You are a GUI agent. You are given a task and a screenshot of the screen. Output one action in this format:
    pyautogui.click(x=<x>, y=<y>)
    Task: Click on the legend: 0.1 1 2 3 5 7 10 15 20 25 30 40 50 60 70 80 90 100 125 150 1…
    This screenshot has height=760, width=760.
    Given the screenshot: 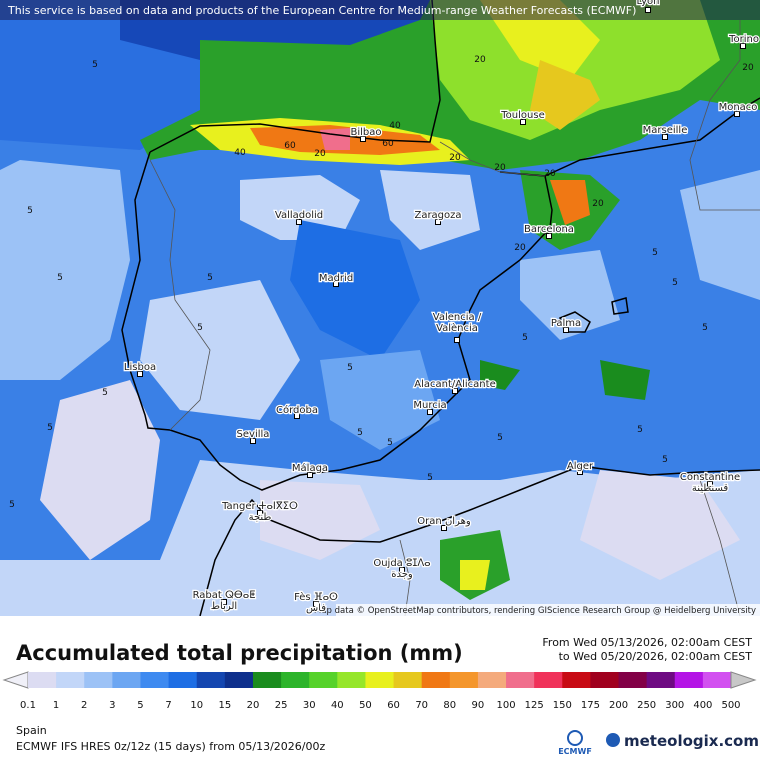 What is the action you would take?
    pyautogui.click(x=379, y=691)
    